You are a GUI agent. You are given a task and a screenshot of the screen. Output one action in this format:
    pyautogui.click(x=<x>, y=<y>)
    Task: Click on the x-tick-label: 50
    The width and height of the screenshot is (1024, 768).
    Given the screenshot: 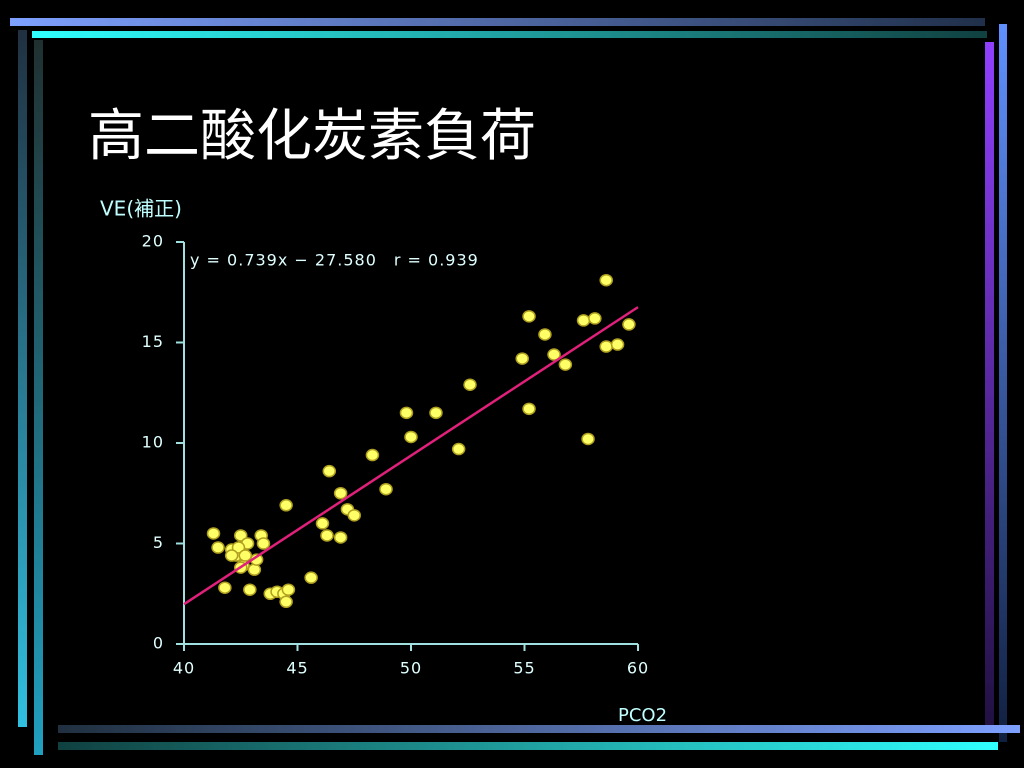 What is the action you would take?
    pyautogui.click(x=411, y=668)
    